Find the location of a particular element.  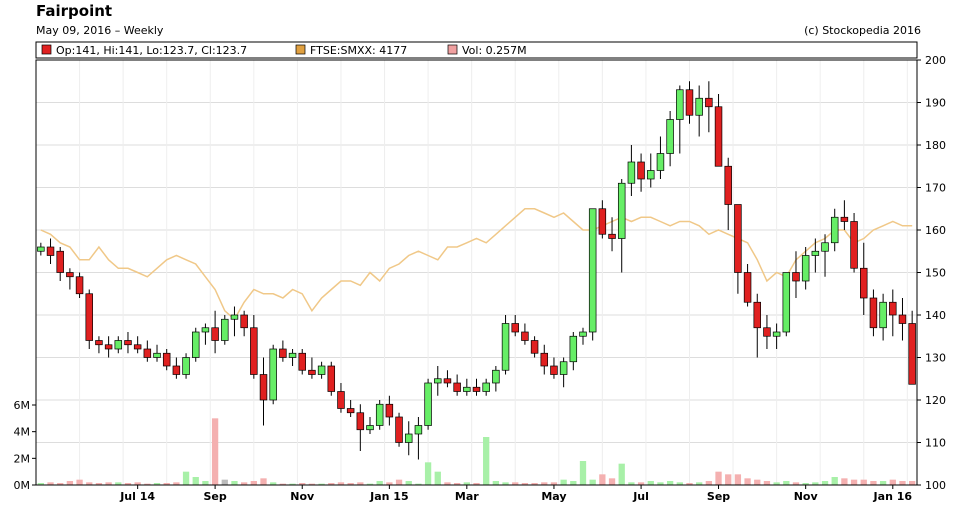

price-tick-label: 190 is located at coordinates (935, 103).